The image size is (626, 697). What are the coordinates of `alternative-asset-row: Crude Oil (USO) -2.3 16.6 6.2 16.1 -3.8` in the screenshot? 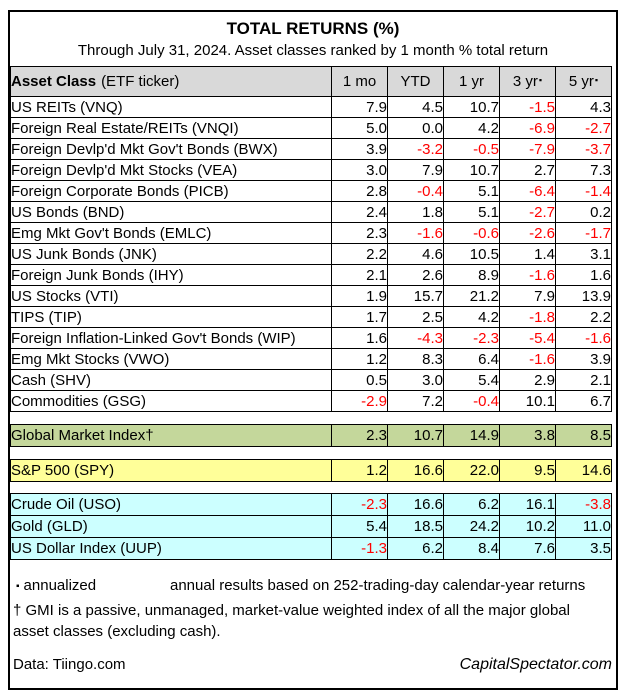 It's located at (311, 504).